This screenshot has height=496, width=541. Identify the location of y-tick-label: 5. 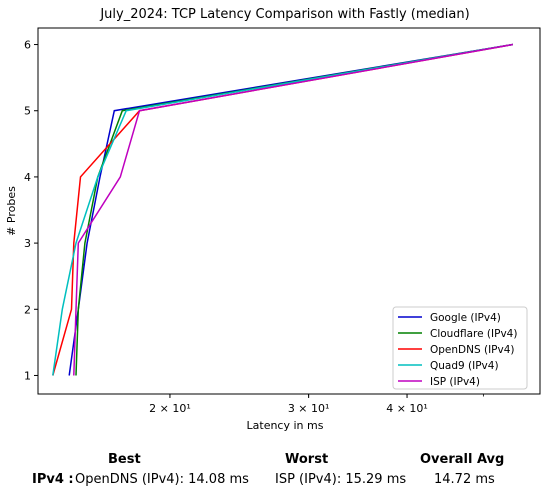
(27, 111).